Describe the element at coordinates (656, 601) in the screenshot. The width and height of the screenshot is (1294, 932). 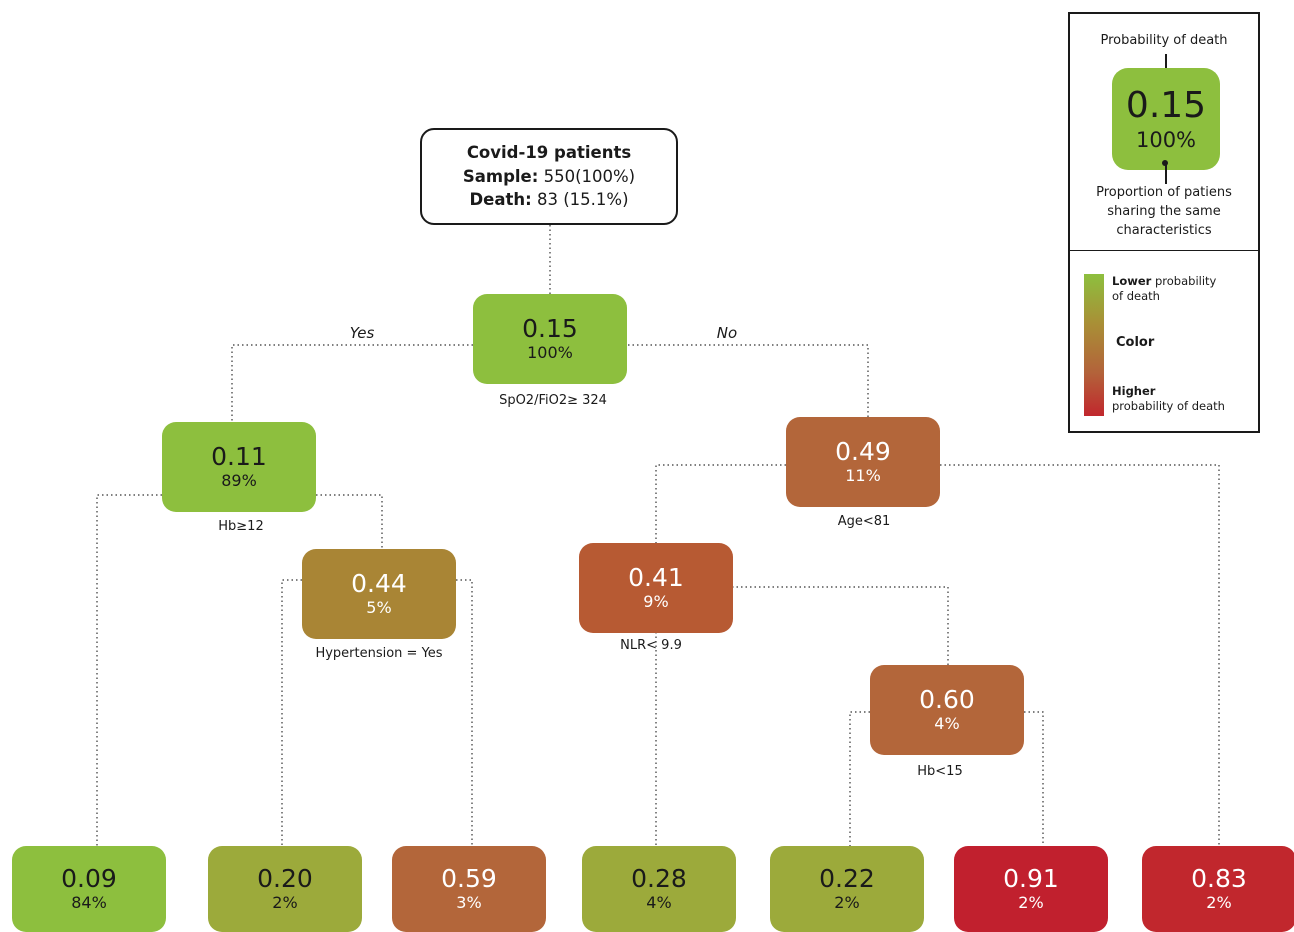
I see `node-proportion: 9%` at that location.